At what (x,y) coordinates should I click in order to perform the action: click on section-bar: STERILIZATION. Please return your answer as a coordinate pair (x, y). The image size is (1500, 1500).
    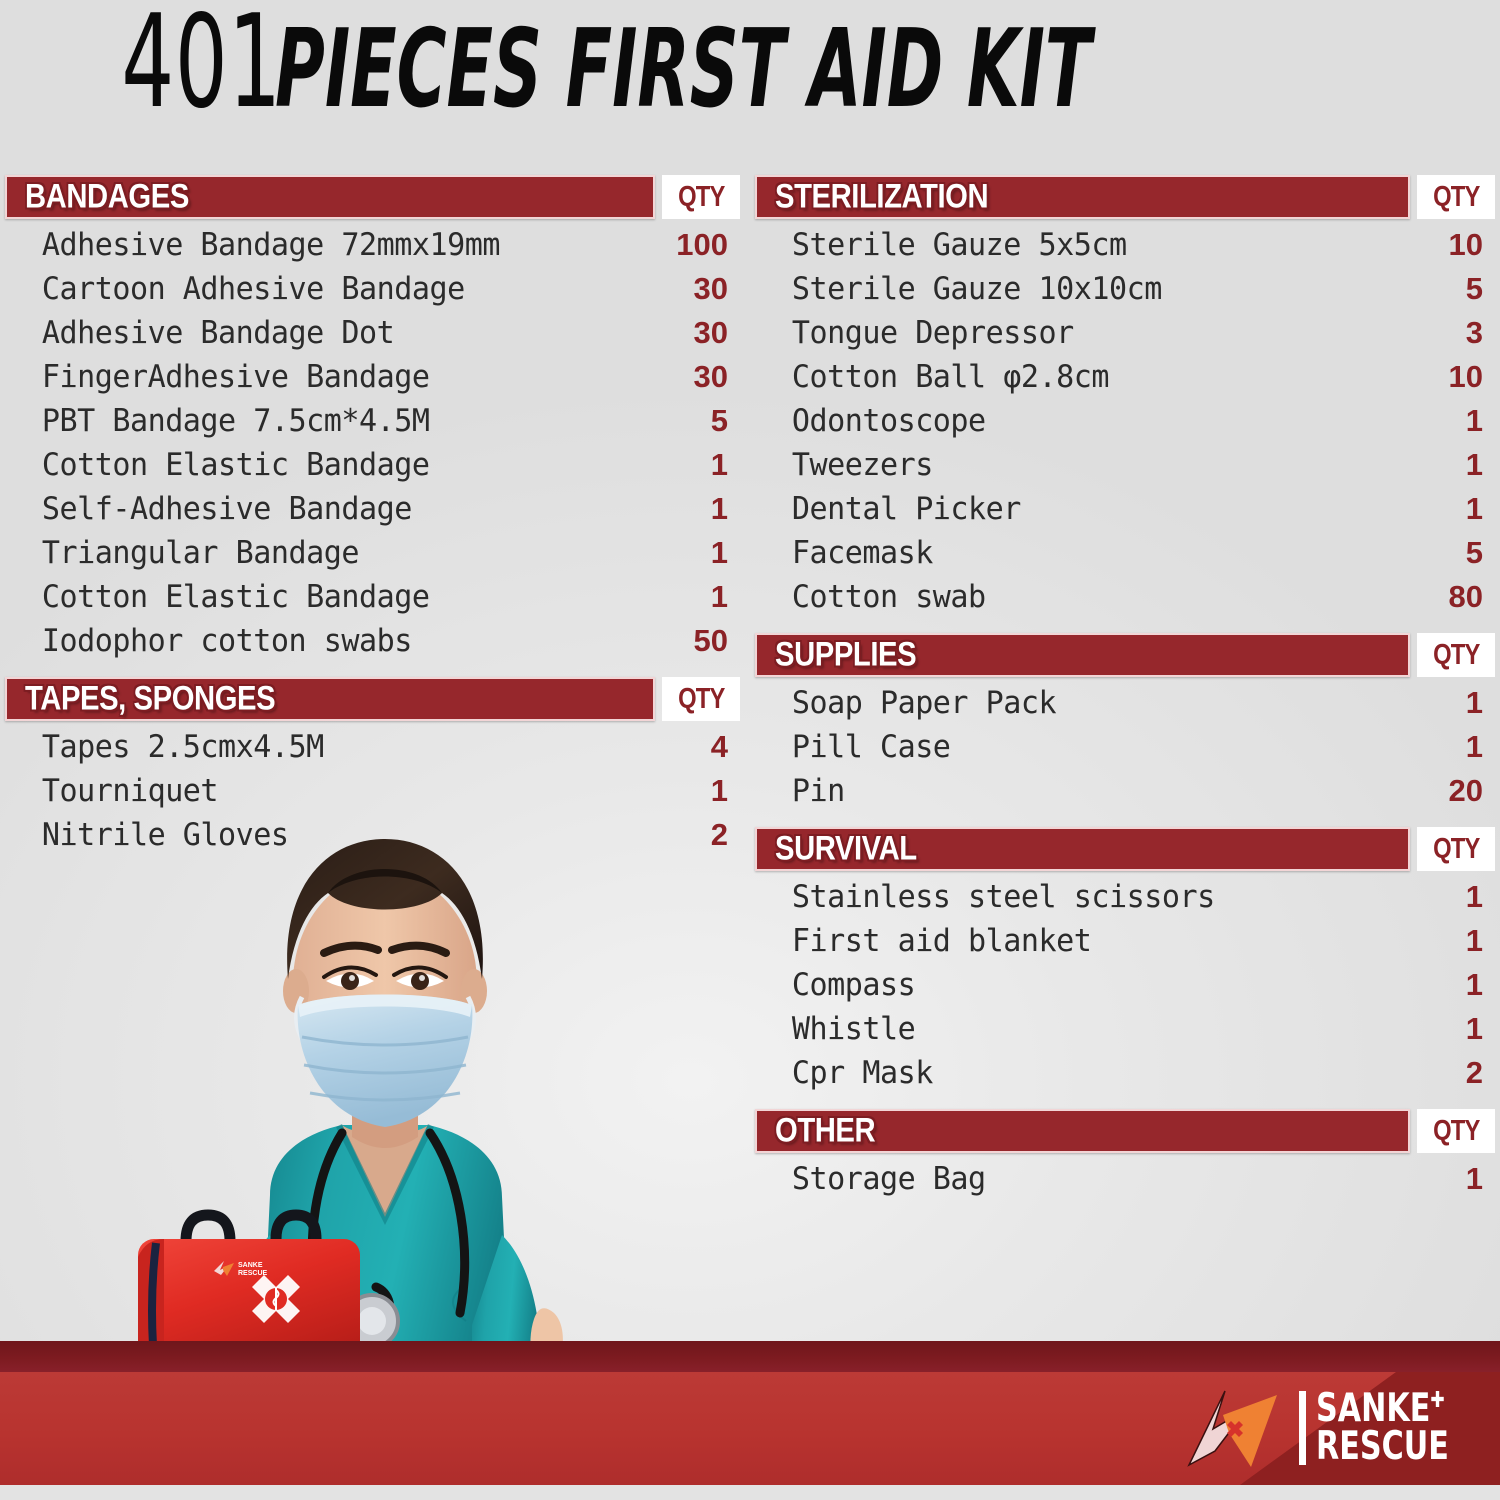
    Looking at the image, I should click on (1082, 197).